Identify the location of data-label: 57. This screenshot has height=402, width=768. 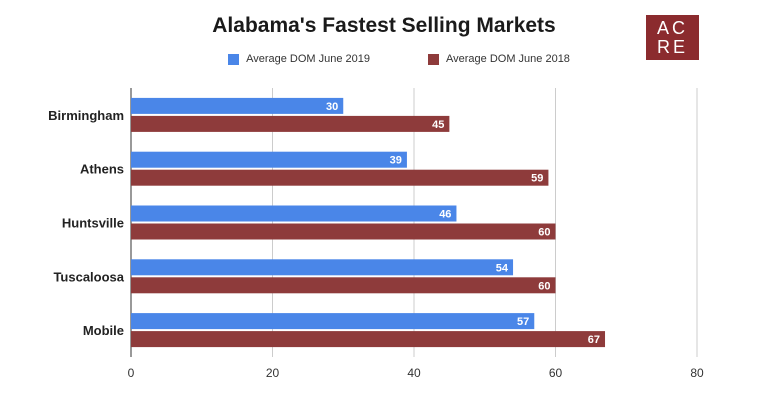
(523, 322).